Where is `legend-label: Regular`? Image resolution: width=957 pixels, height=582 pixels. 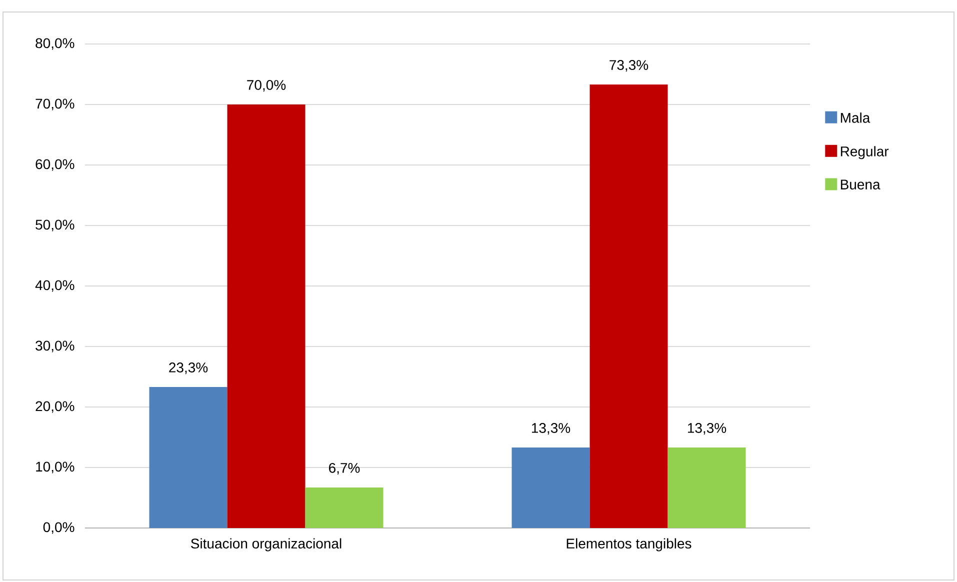
legend-label: Regular is located at coordinates (864, 153).